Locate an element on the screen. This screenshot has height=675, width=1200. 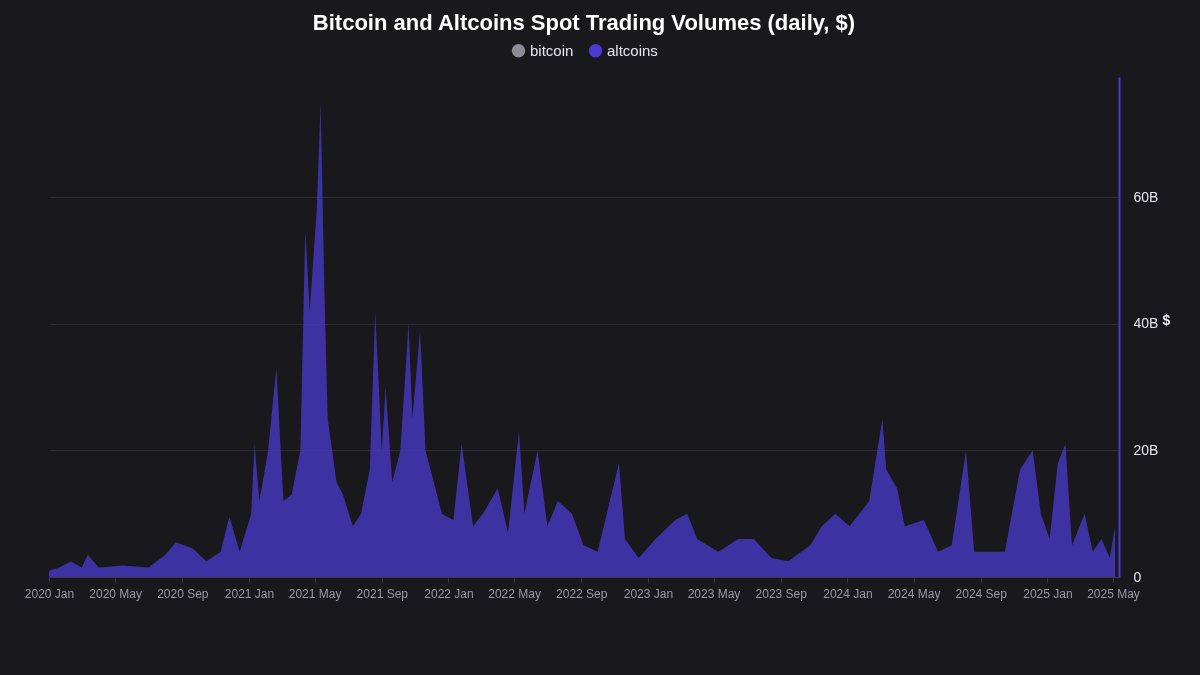
x-tick-label: 2021 Sep is located at coordinates (382, 593).